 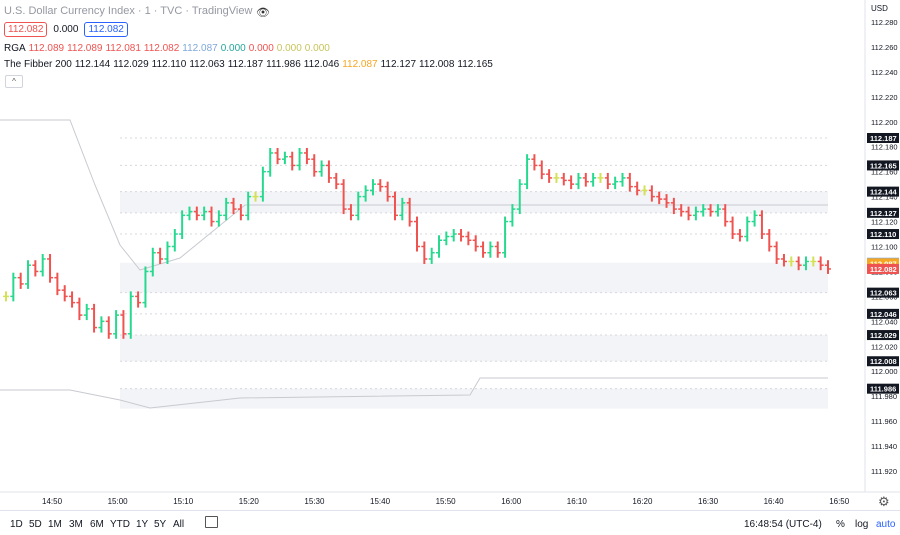 I want to click on y-tick-label: 111.980, so click(x=884, y=396).